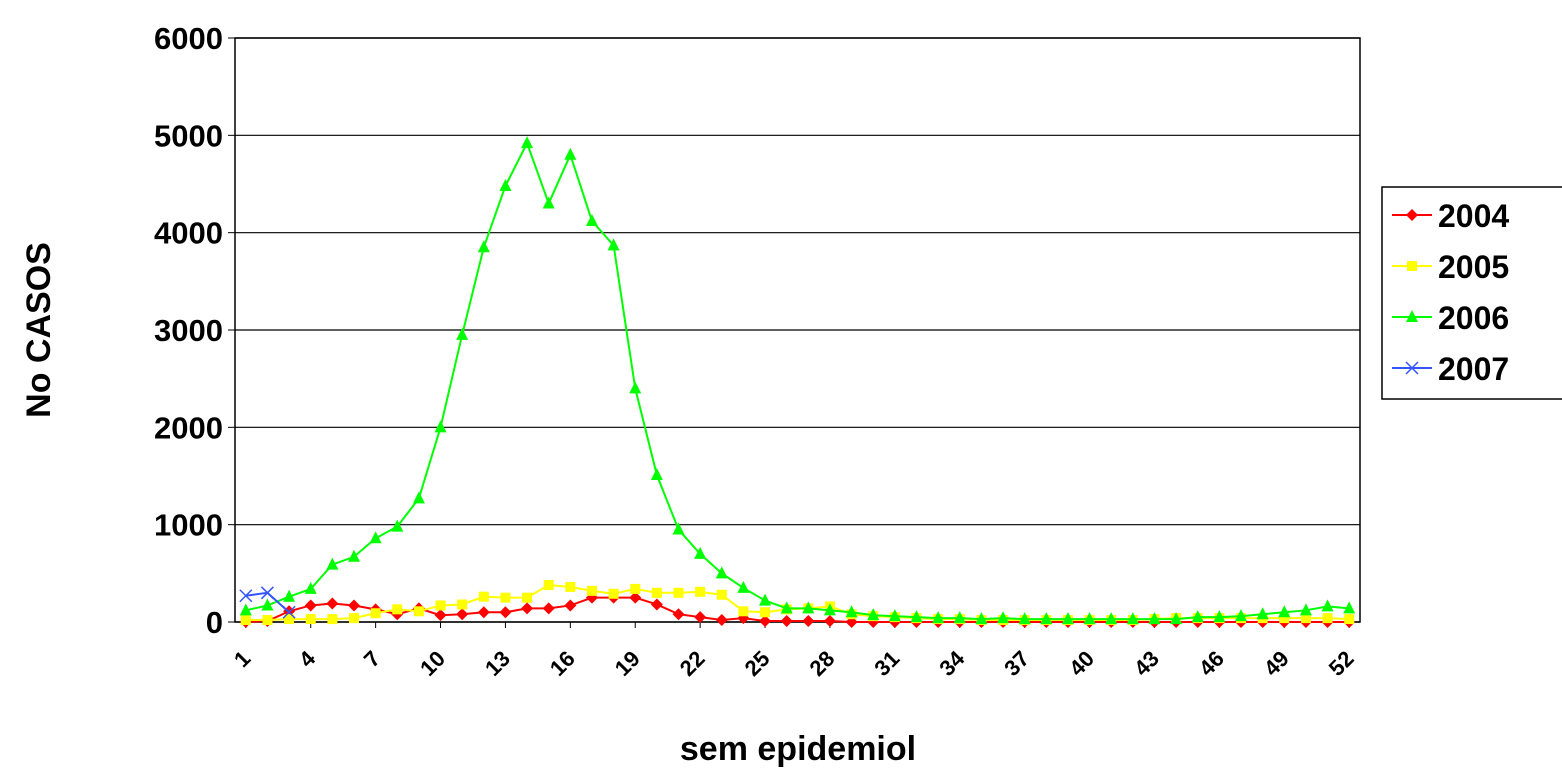  I want to click on y-tick-label: 3000, so click(188, 330).